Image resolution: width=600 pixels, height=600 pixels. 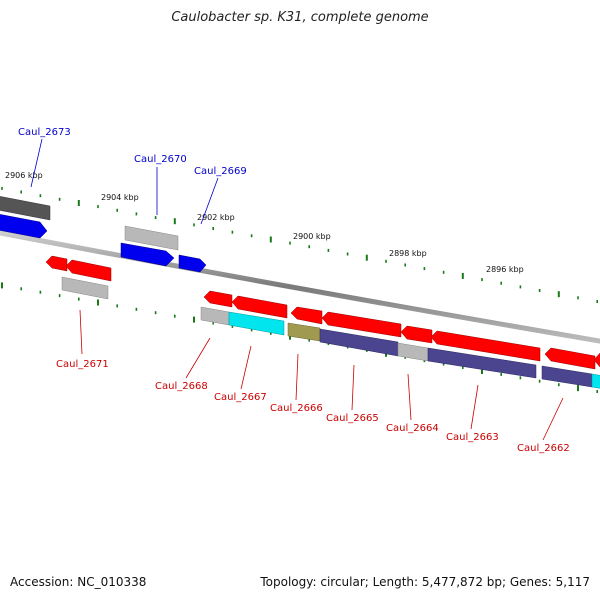 What do you see at coordinates (596, 360) in the screenshot?
I see `gene-red-edge` at bounding box center [596, 360].